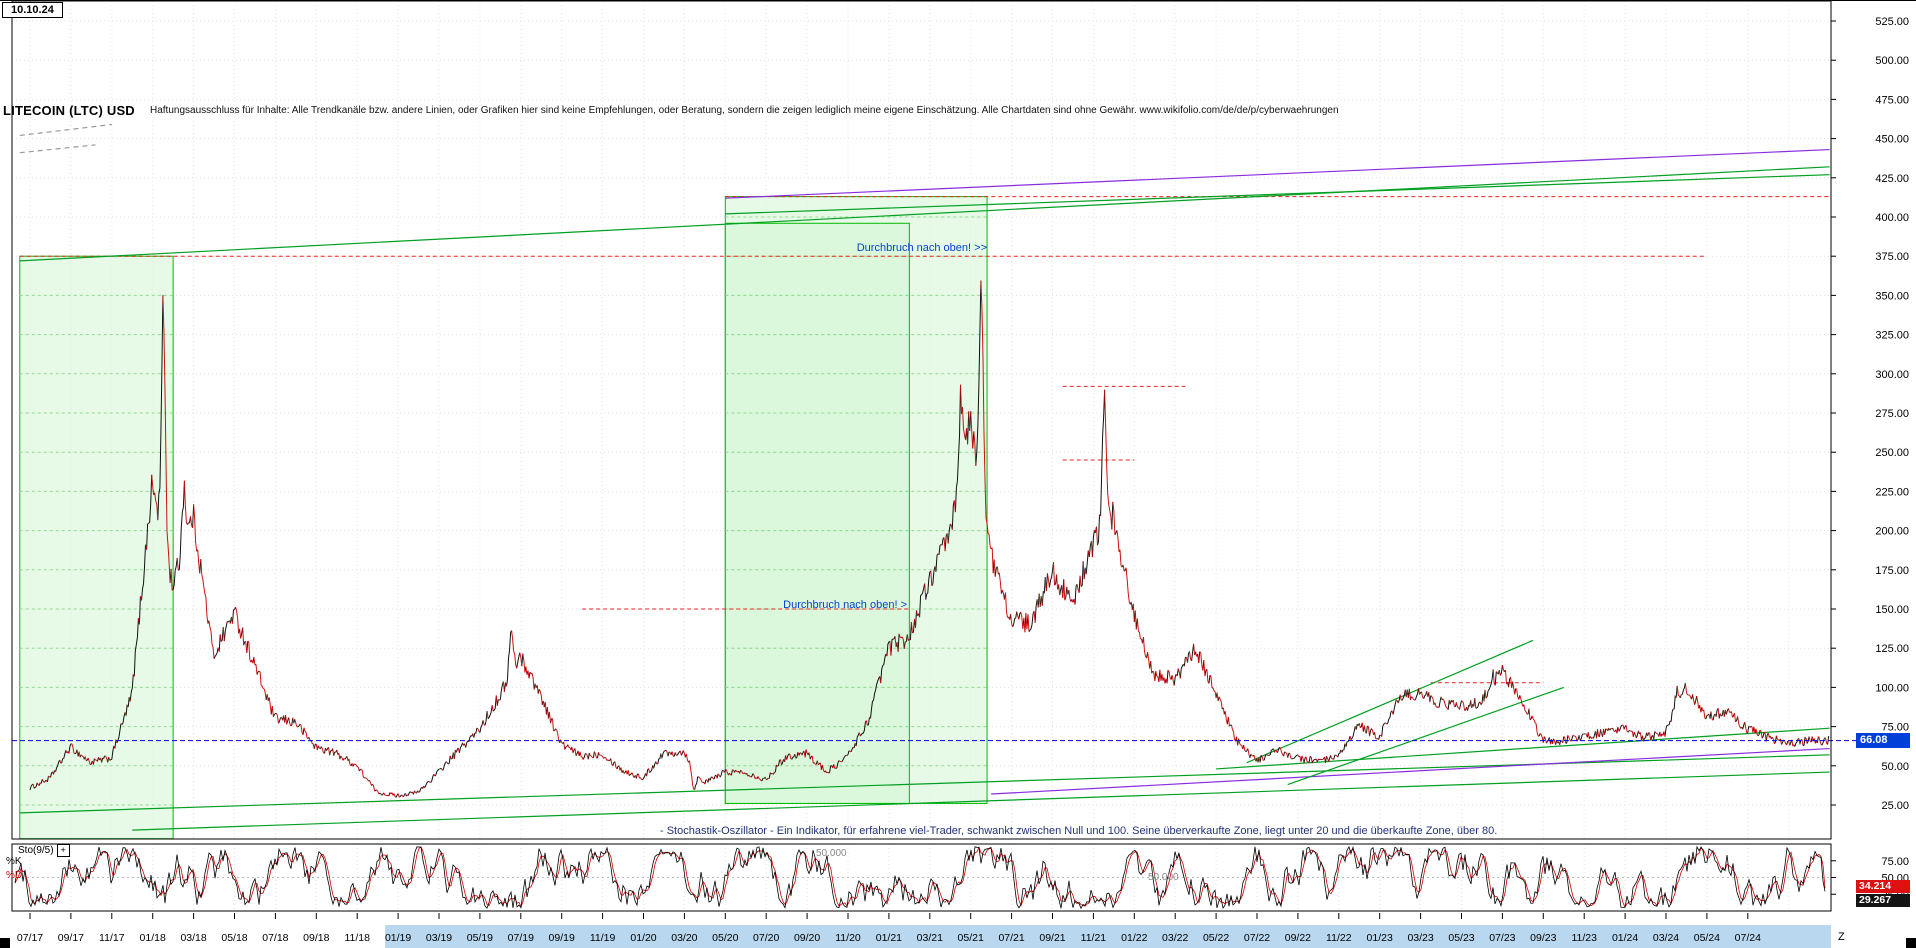 This screenshot has height=948, width=1916. I want to click on x-tick-label: 01/20, so click(643, 938).